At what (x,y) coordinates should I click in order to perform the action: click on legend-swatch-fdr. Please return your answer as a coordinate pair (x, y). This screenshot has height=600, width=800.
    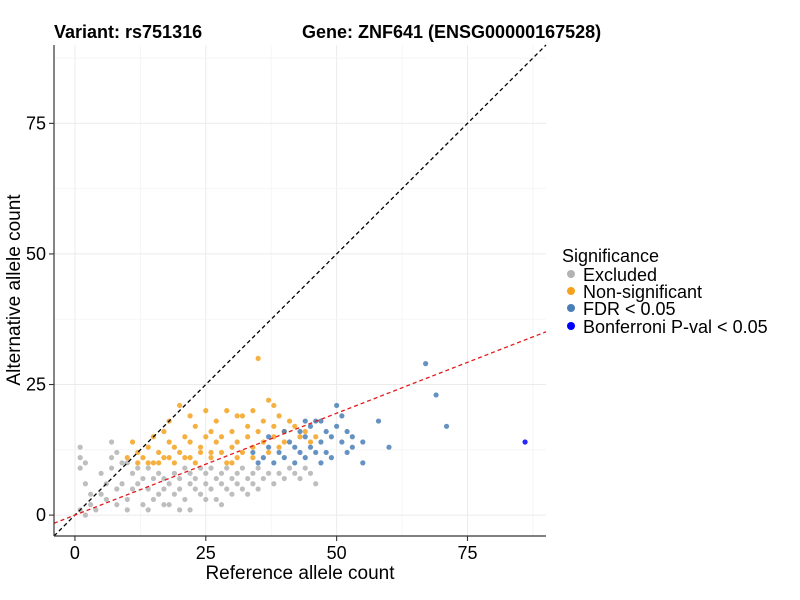
    Looking at the image, I should click on (571, 308).